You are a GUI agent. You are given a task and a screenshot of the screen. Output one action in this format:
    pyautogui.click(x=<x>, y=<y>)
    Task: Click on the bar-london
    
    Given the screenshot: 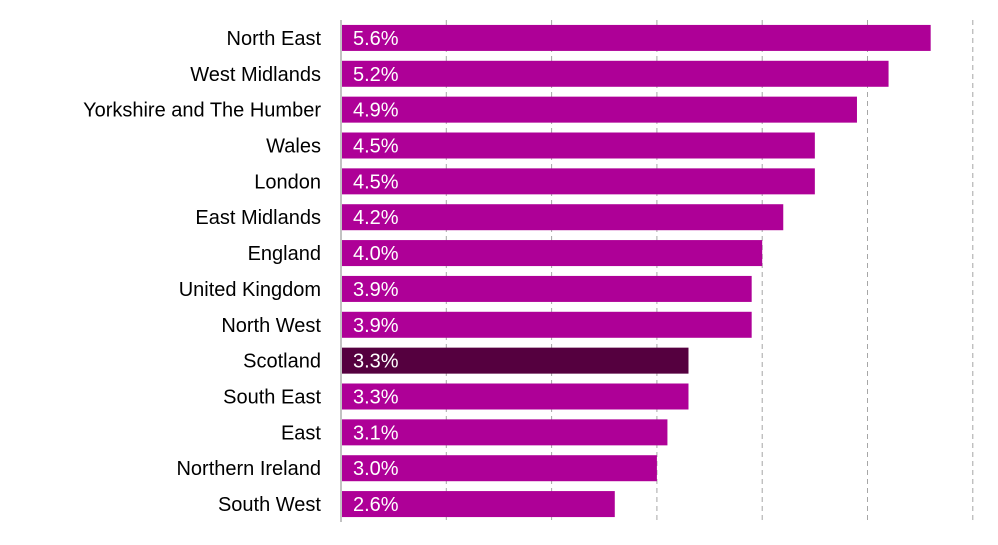 What is the action you would take?
    pyautogui.click(x=578, y=181)
    